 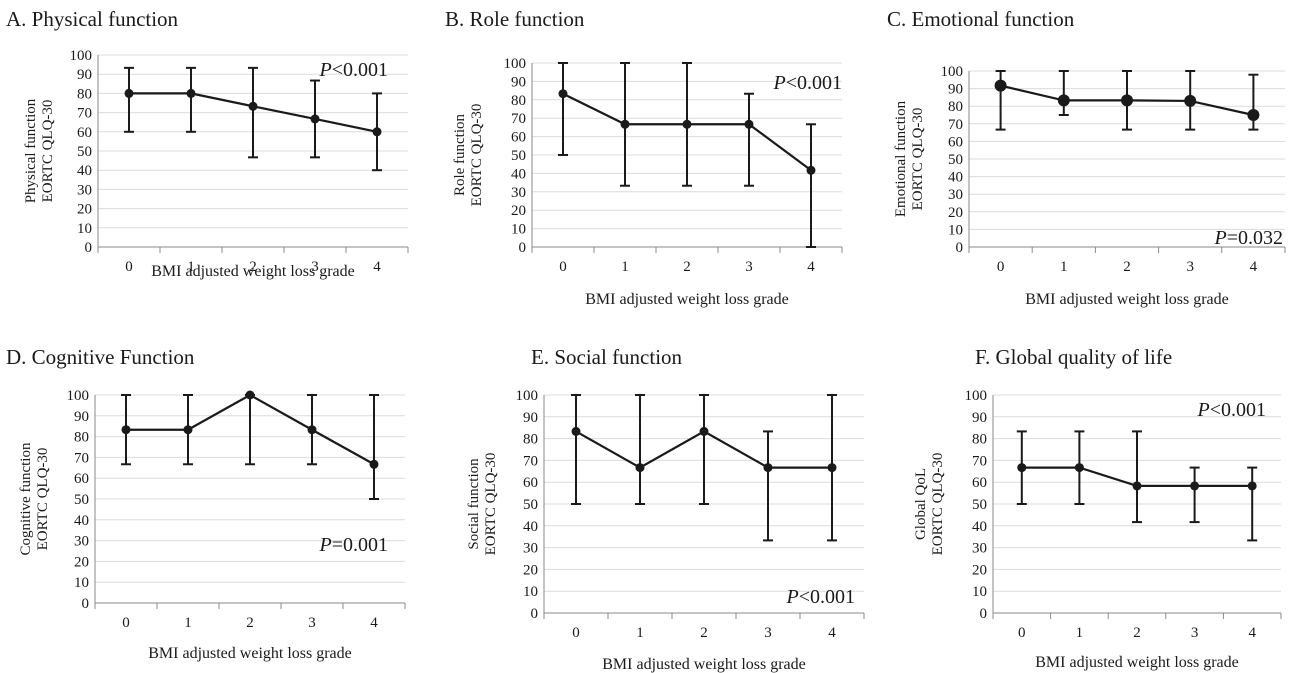 I want to click on y-axis-label: Cognitive function, so click(x=26, y=498).